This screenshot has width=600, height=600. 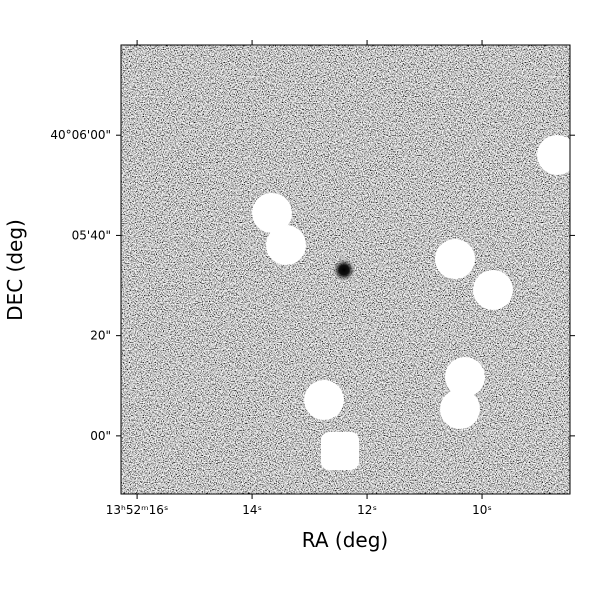 What do you see at coordinates (80, 135) in the screenshot?
I see `y-tick-label: 40°06'00"` at bounding box center [80, 135].